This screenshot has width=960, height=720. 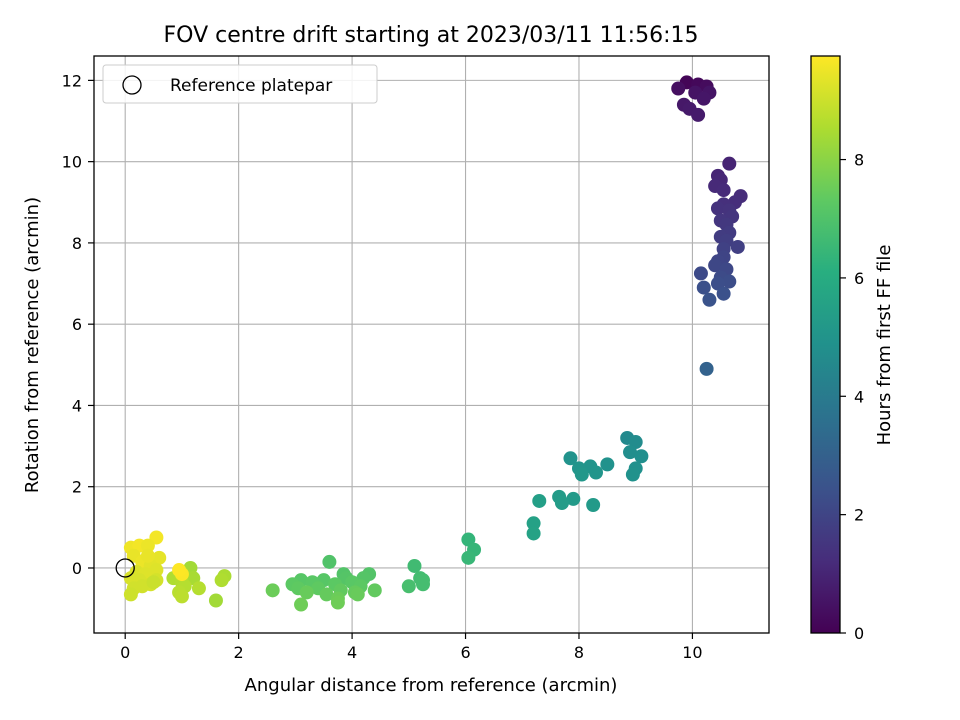 What do you see at coordinates (692, 652) in the screenshot?
I see `x-tick-label: 10` at bounding box center [692, 652].